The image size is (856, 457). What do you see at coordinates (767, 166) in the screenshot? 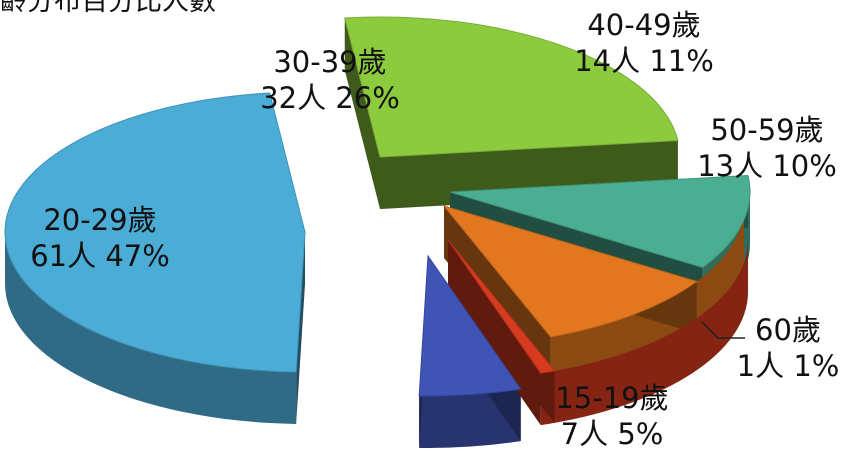
I see `label-value-5059: 13人 10%` at bounding box center [767, 166].